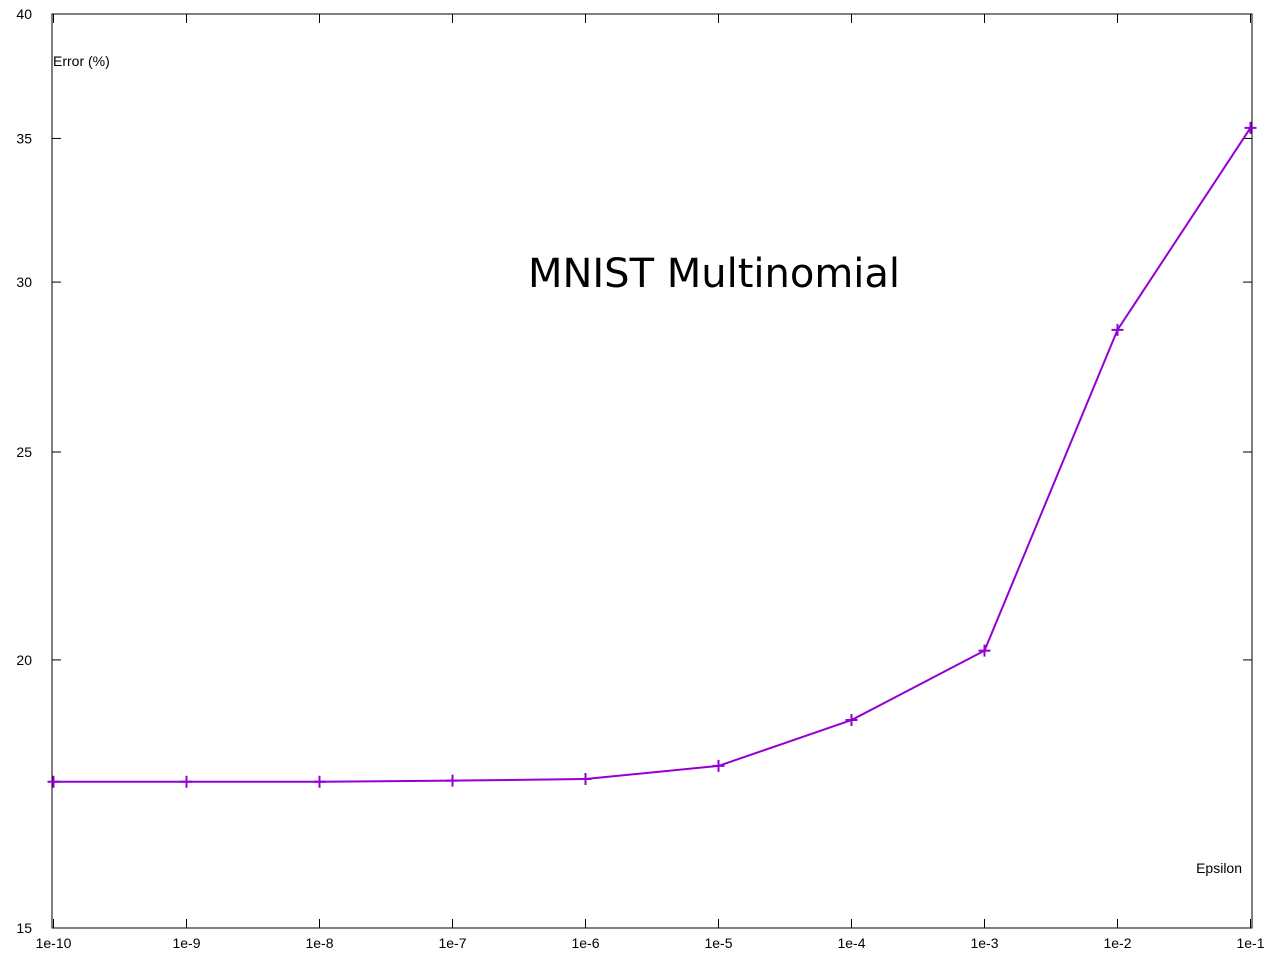  Describe the element at coordinates (1250, 943) in the screenshot. I see `x-tick-label: 1e-1` at that location.